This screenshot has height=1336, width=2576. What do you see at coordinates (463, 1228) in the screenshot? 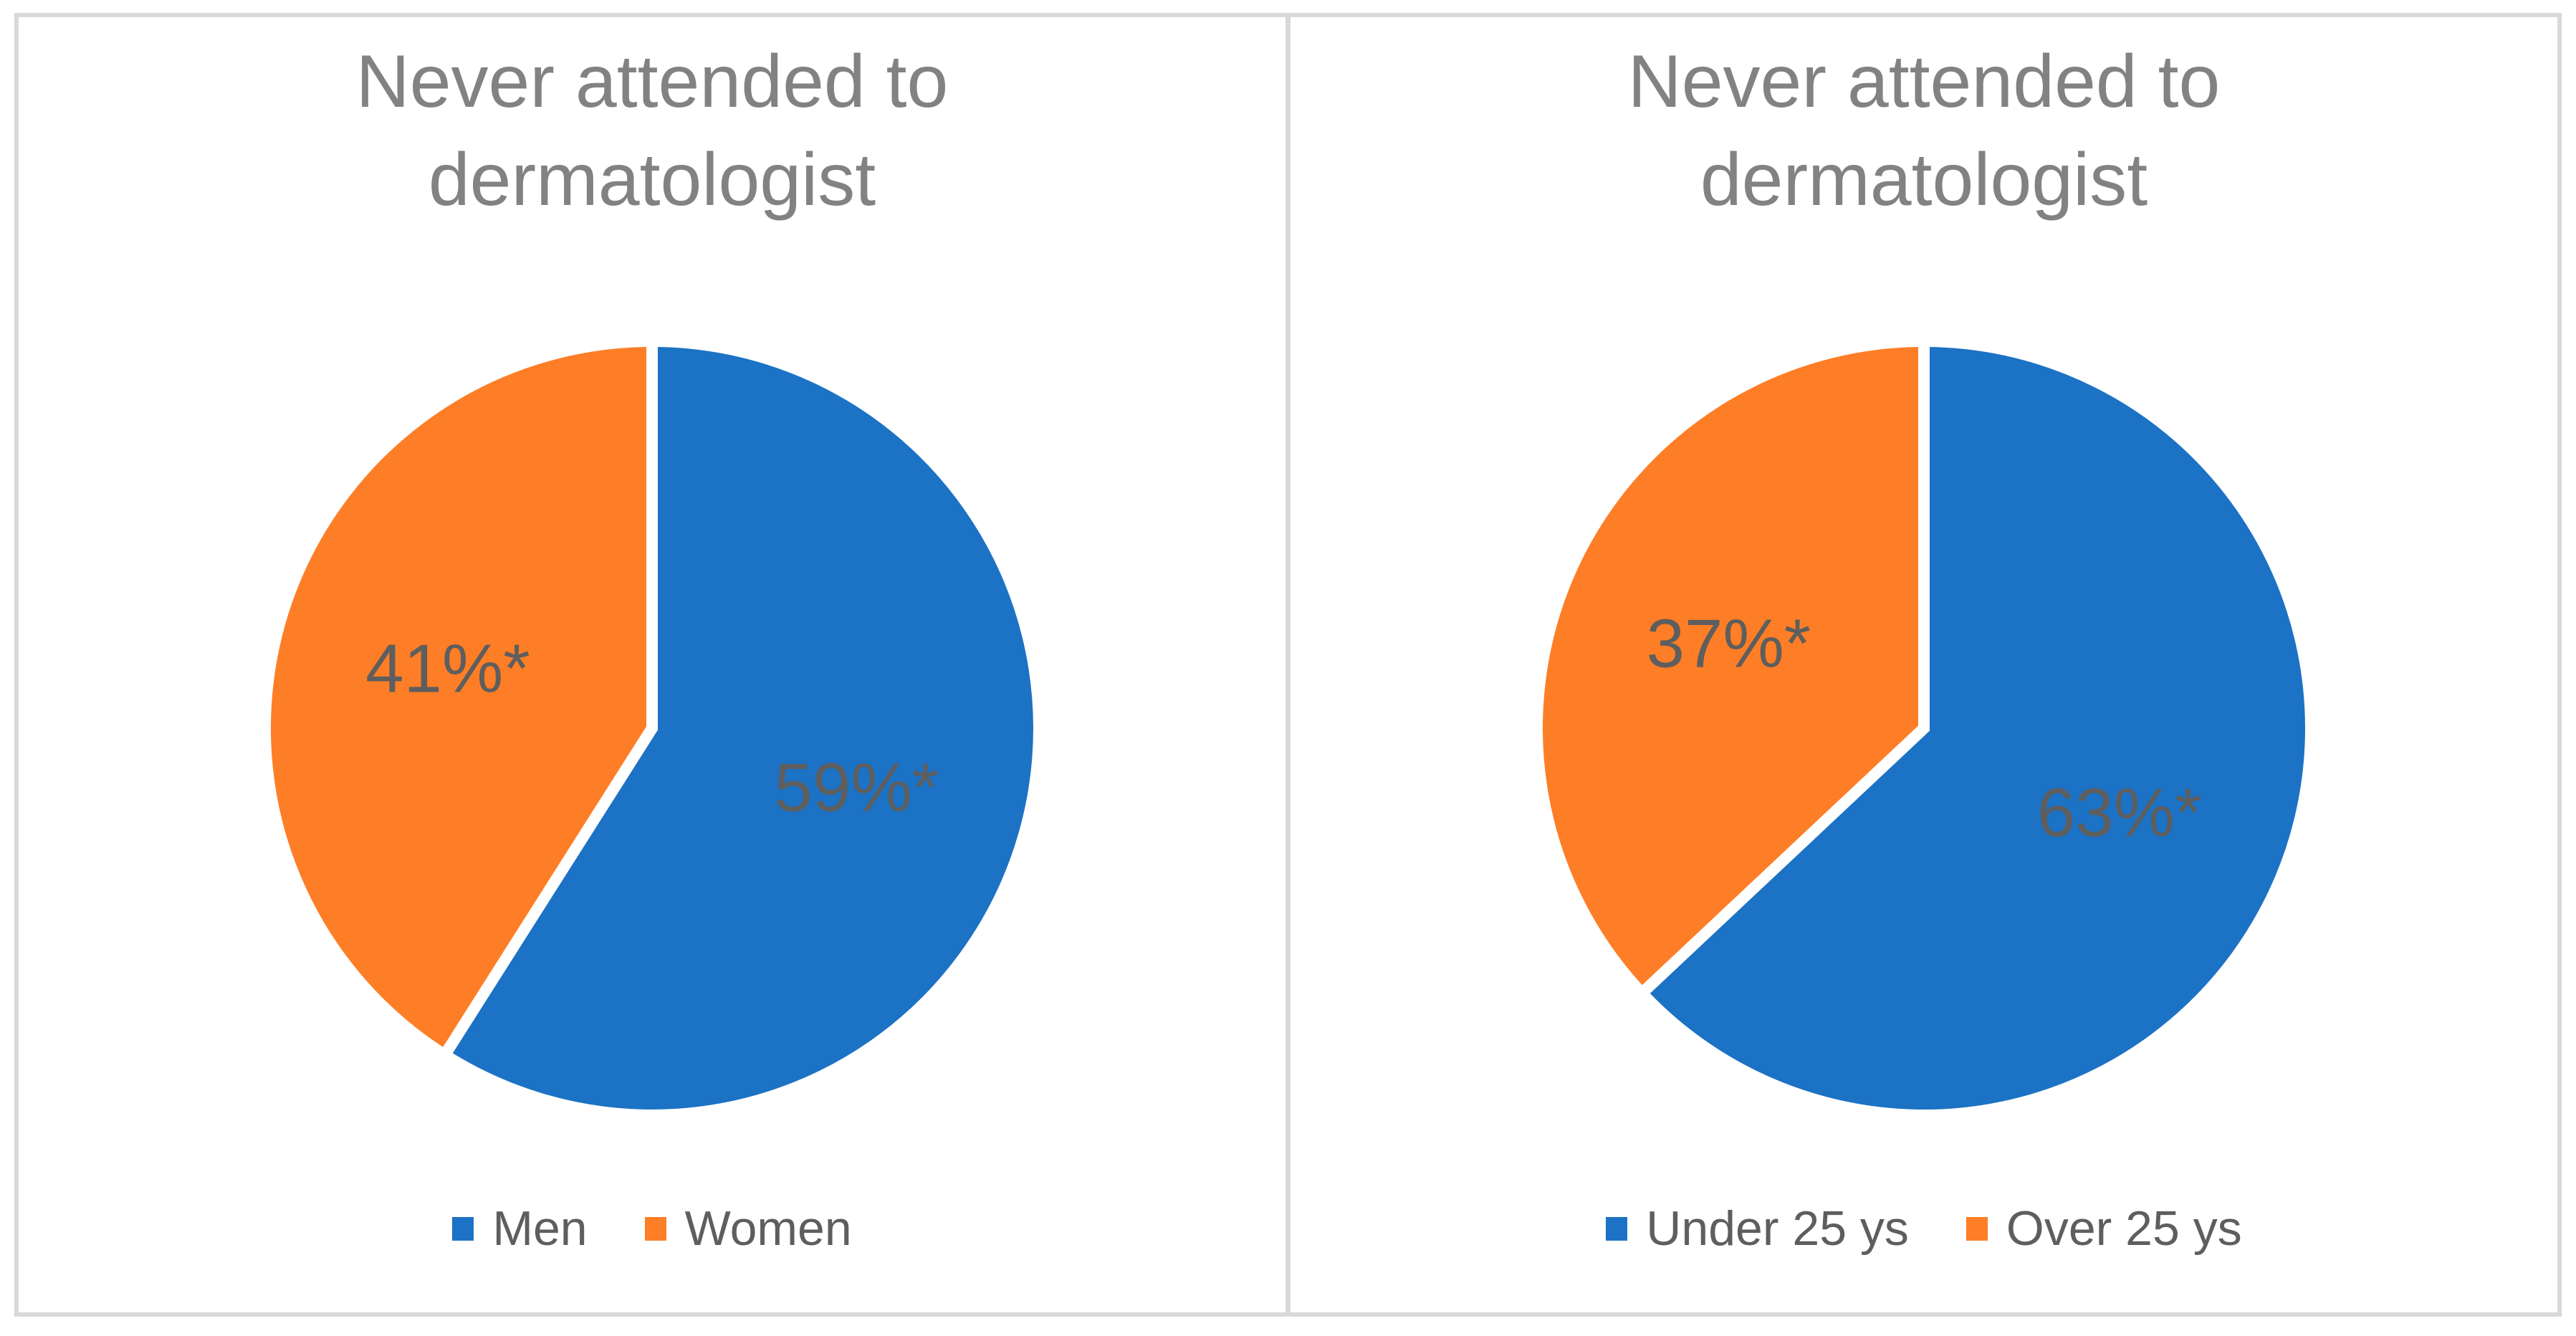
I see `legend-marker-men` at bounding box center [463, 1228].